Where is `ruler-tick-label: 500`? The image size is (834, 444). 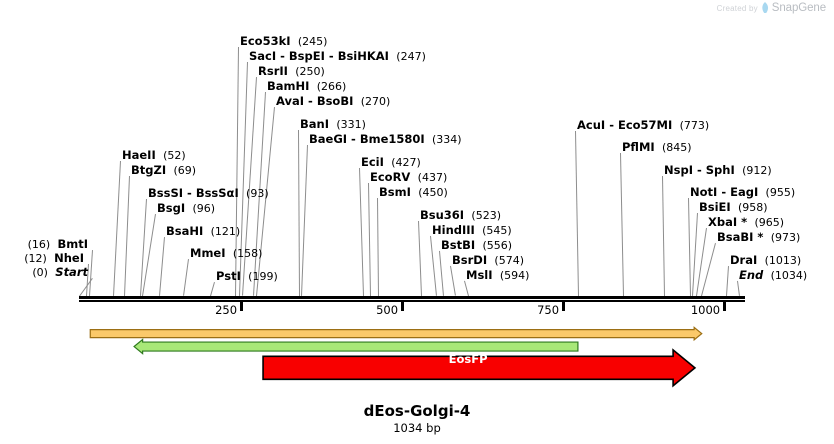 ruler-tick-label: 500 is located at coordinates (387, 310).